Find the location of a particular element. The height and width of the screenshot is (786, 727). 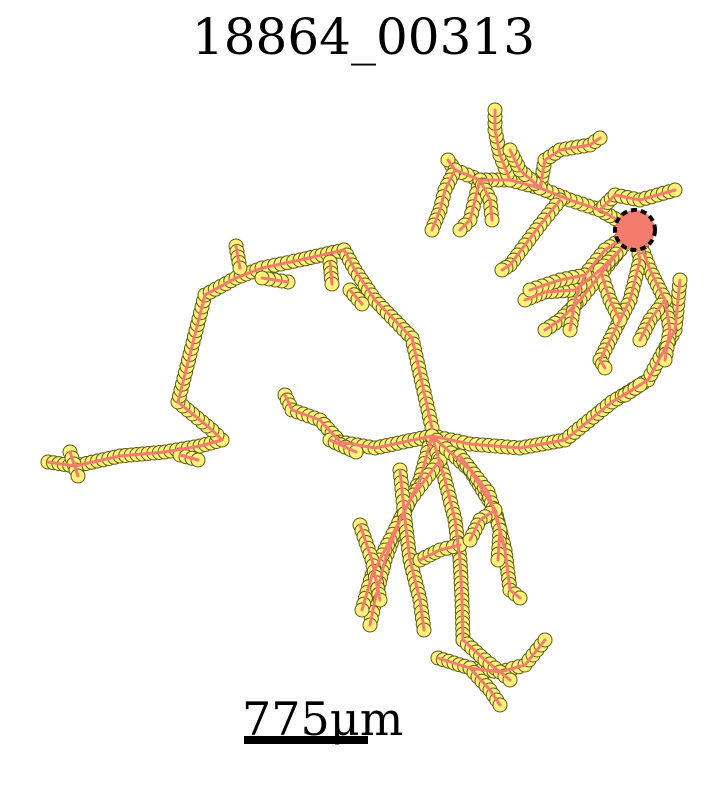

soma-marker is located at coordinates (635, 230).